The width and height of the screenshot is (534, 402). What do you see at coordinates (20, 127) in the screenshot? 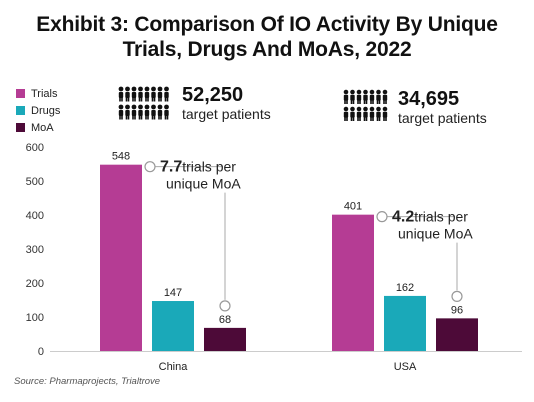
I see `legend-swatch-moa` at bounding box center [20, 127].